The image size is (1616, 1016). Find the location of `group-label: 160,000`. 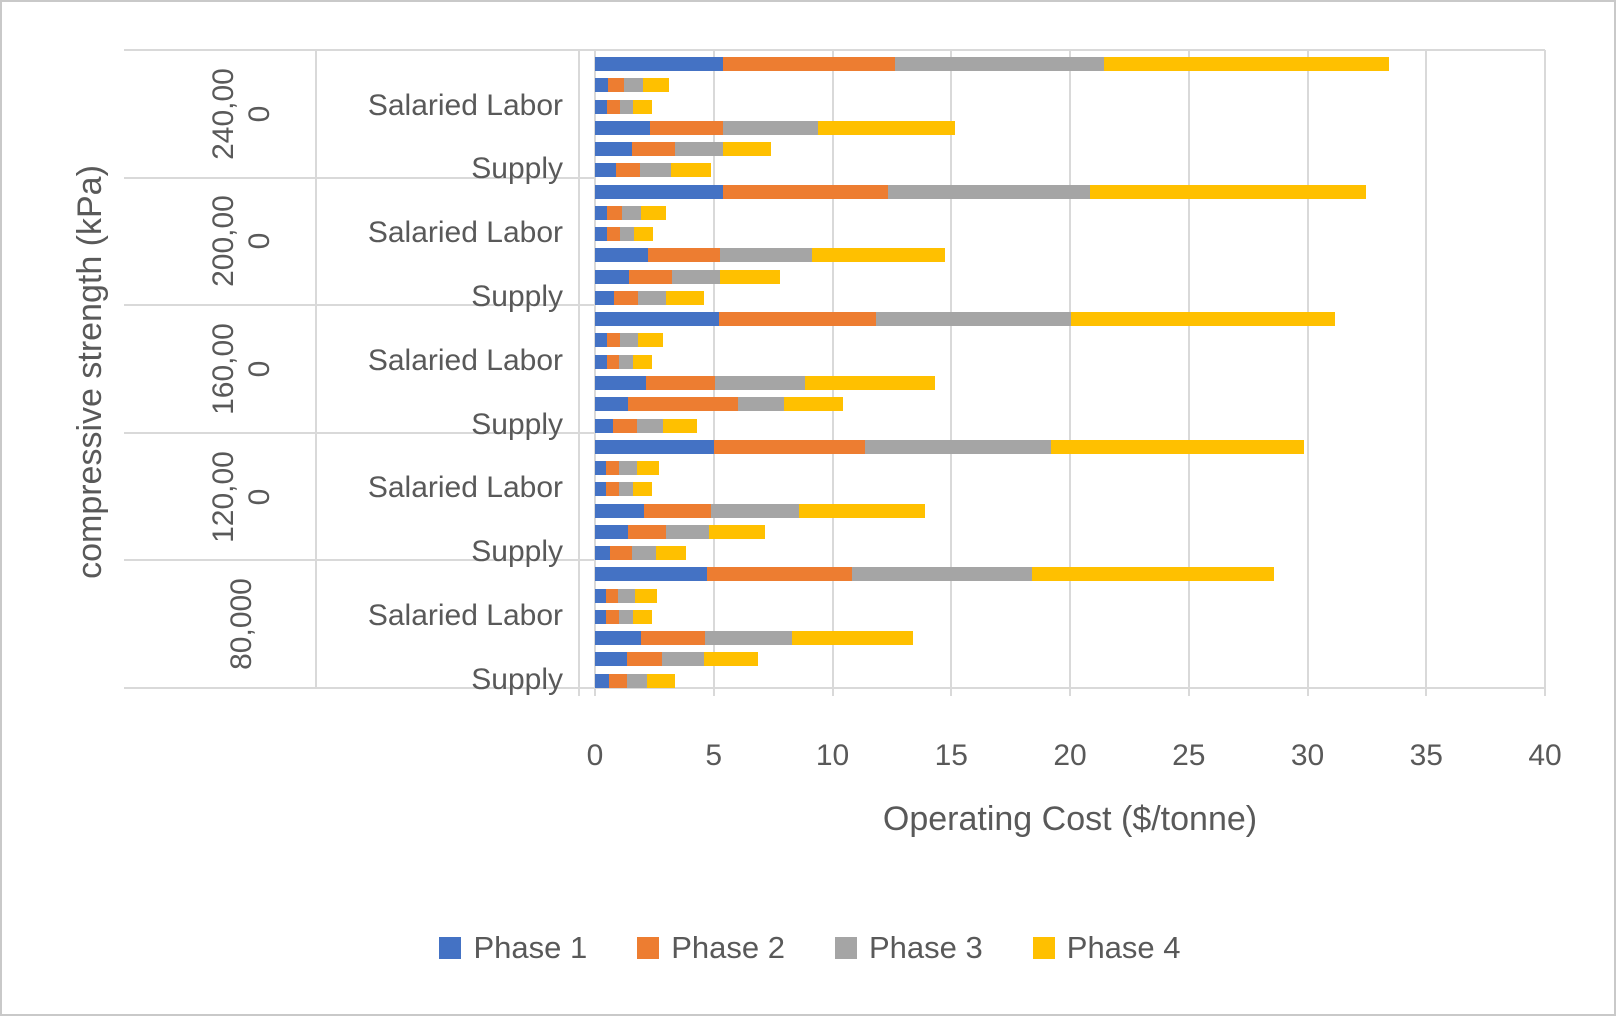

group-label: 160,000 is located at coordinates (241, 369).